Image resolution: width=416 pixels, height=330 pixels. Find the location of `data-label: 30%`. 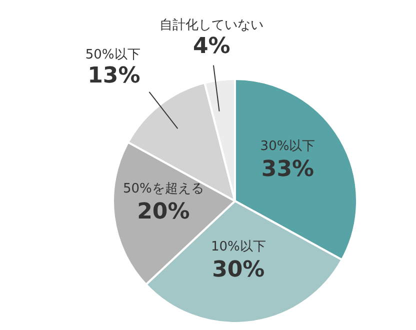

data-label: 30% is located at coordinates (238, 270).